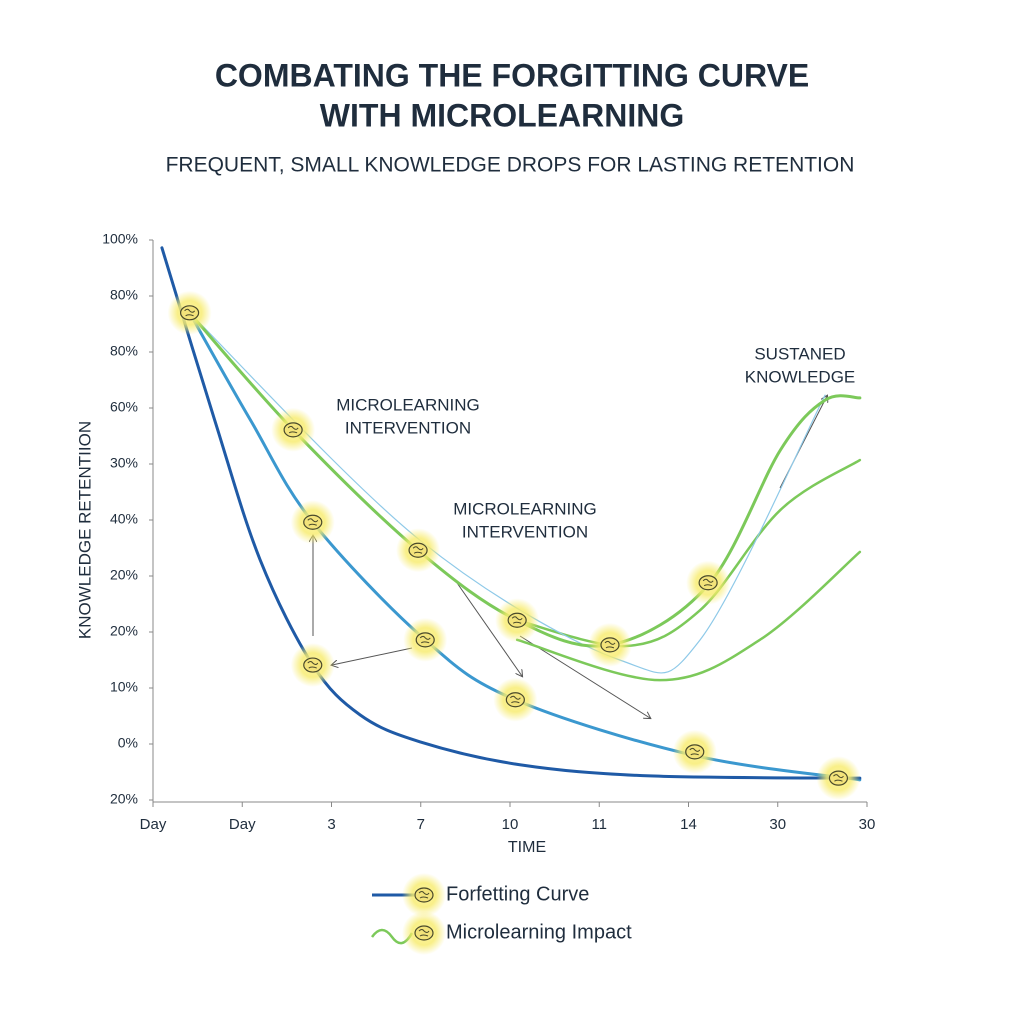 Image resolution: width=1024 pixels, height=1029 pixels. I want to click on x-tick-label: 10, so click(510, 824).